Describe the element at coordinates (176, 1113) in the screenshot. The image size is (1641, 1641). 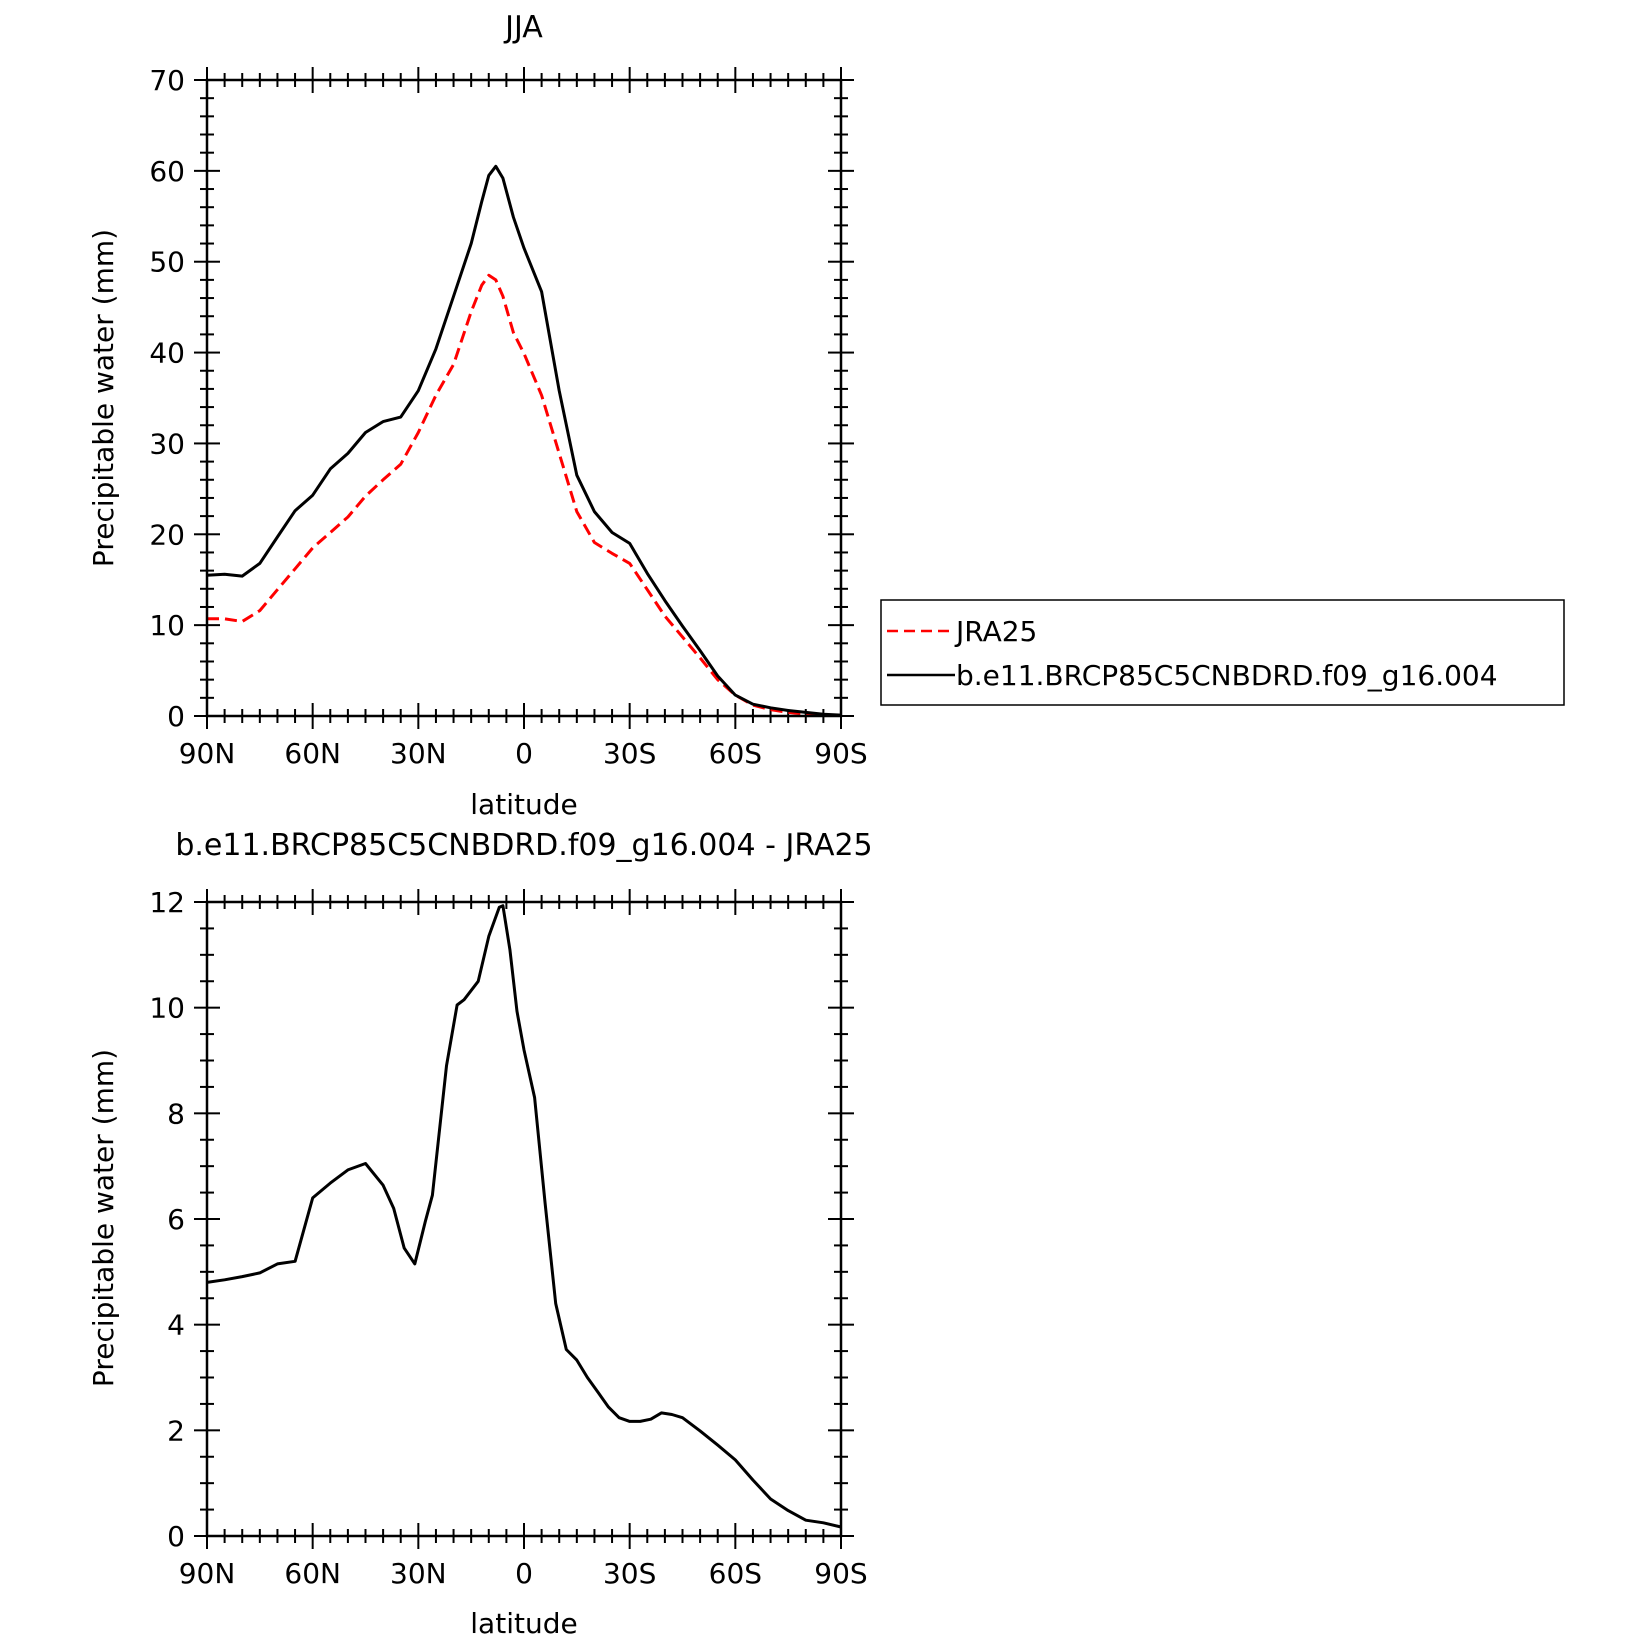
I see `y-tick-label: 8` at that location.